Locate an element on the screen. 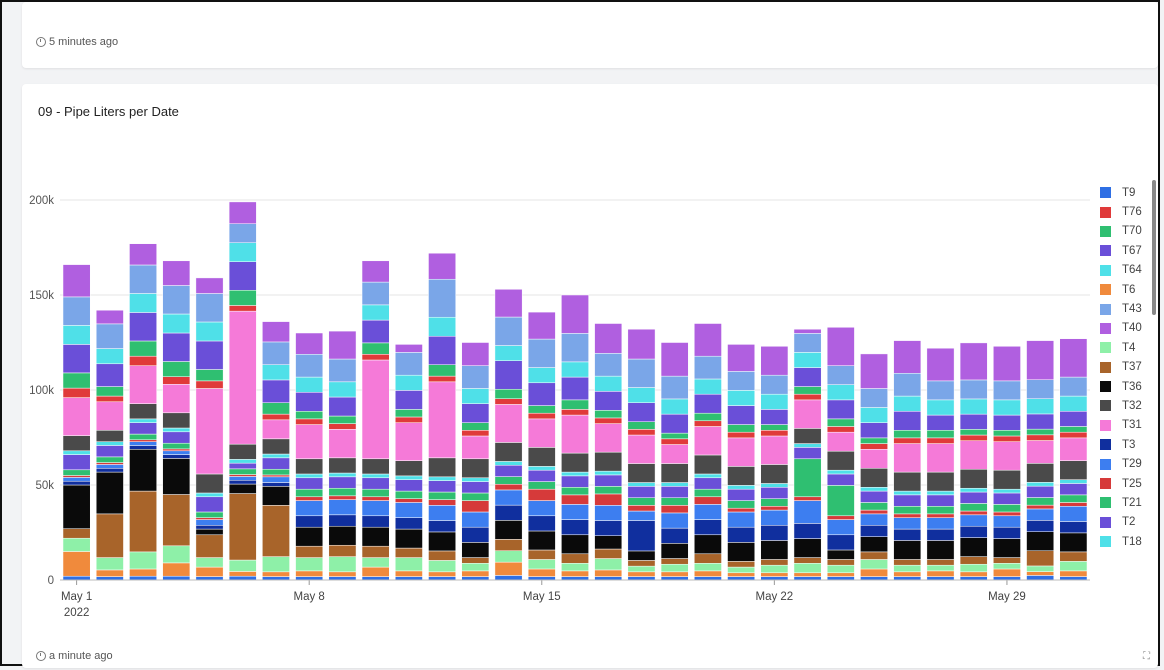 The image size is (1164, 670). chart-card-updated-text: a minute ago is located at coordinates (81, 656).